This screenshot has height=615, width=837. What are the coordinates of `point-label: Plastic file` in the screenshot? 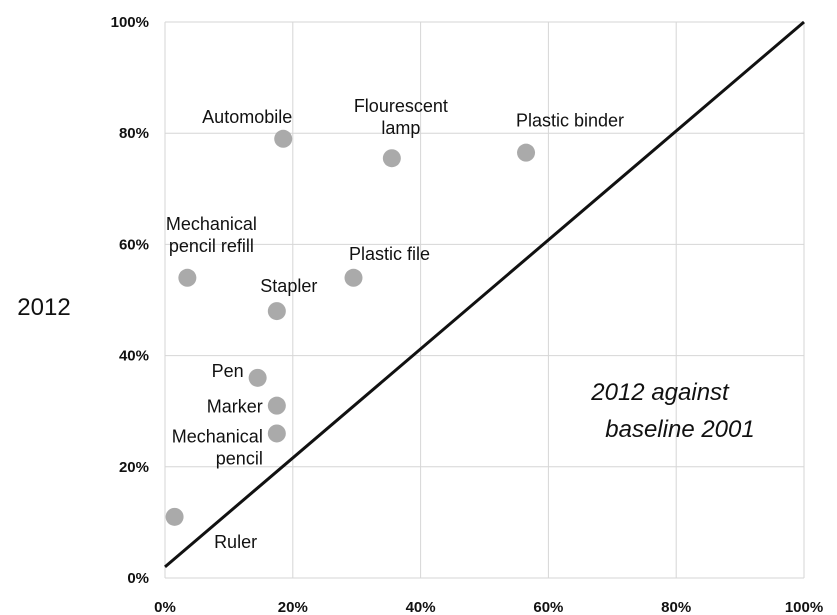 It's located at (389, 254).